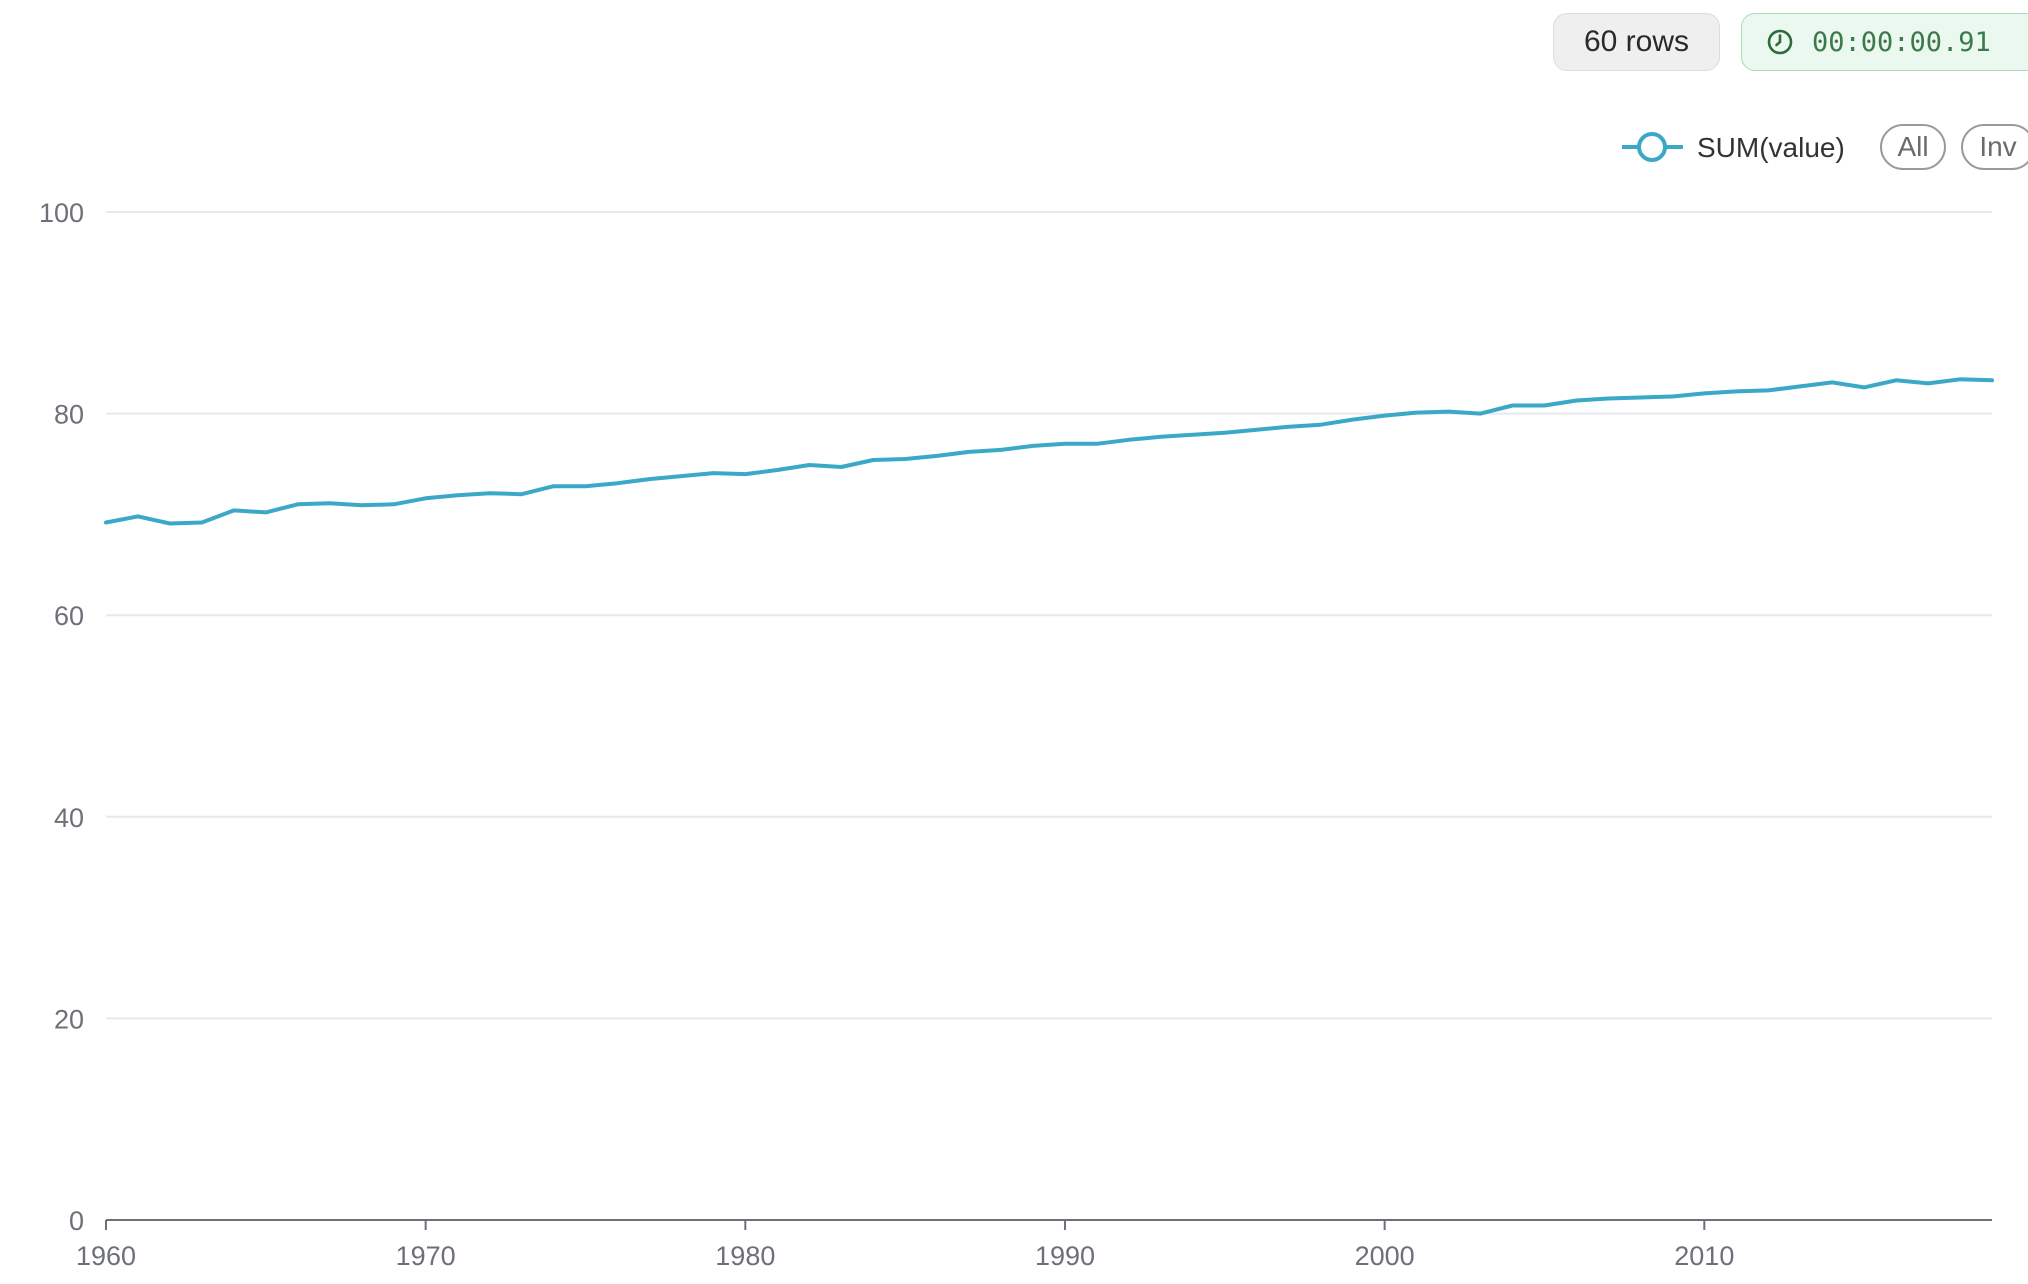  What do you see at coordinates (1065, 1256) in the screenshot?
I see `x-tick-label: 1990` at bounding box center [1065, 1256].